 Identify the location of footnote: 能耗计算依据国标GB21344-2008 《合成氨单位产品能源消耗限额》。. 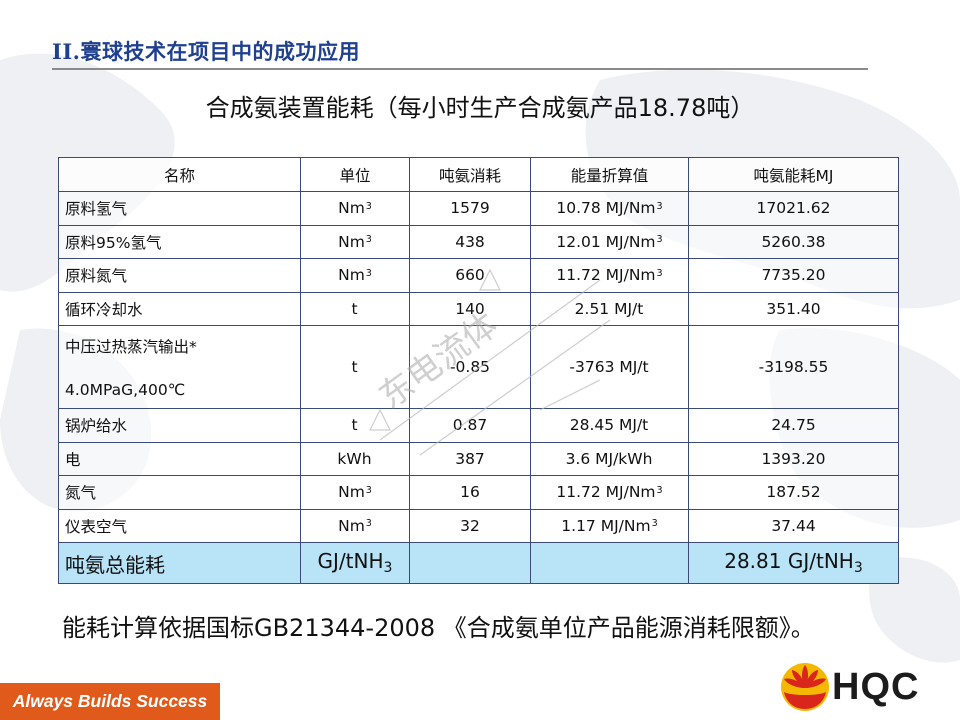
(438, 628).